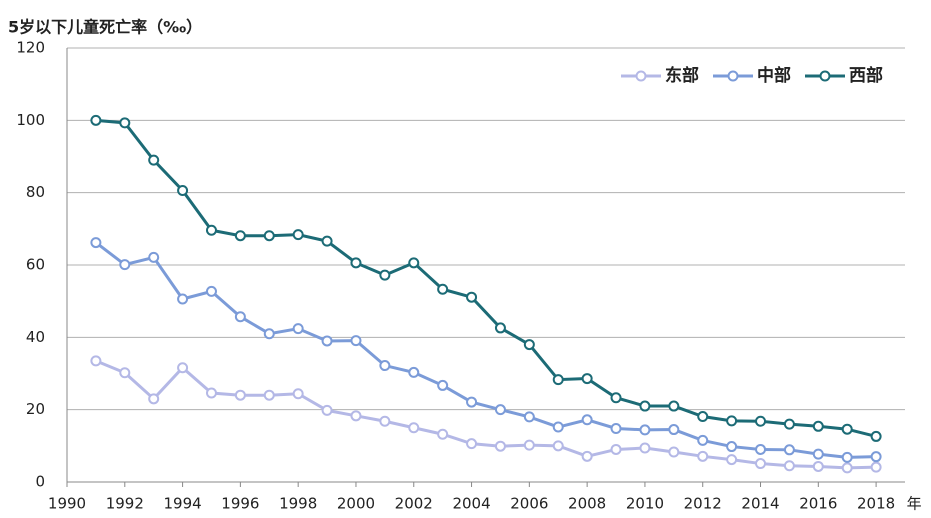  I want to click on y-tick-label: 60, so click(35, 265).